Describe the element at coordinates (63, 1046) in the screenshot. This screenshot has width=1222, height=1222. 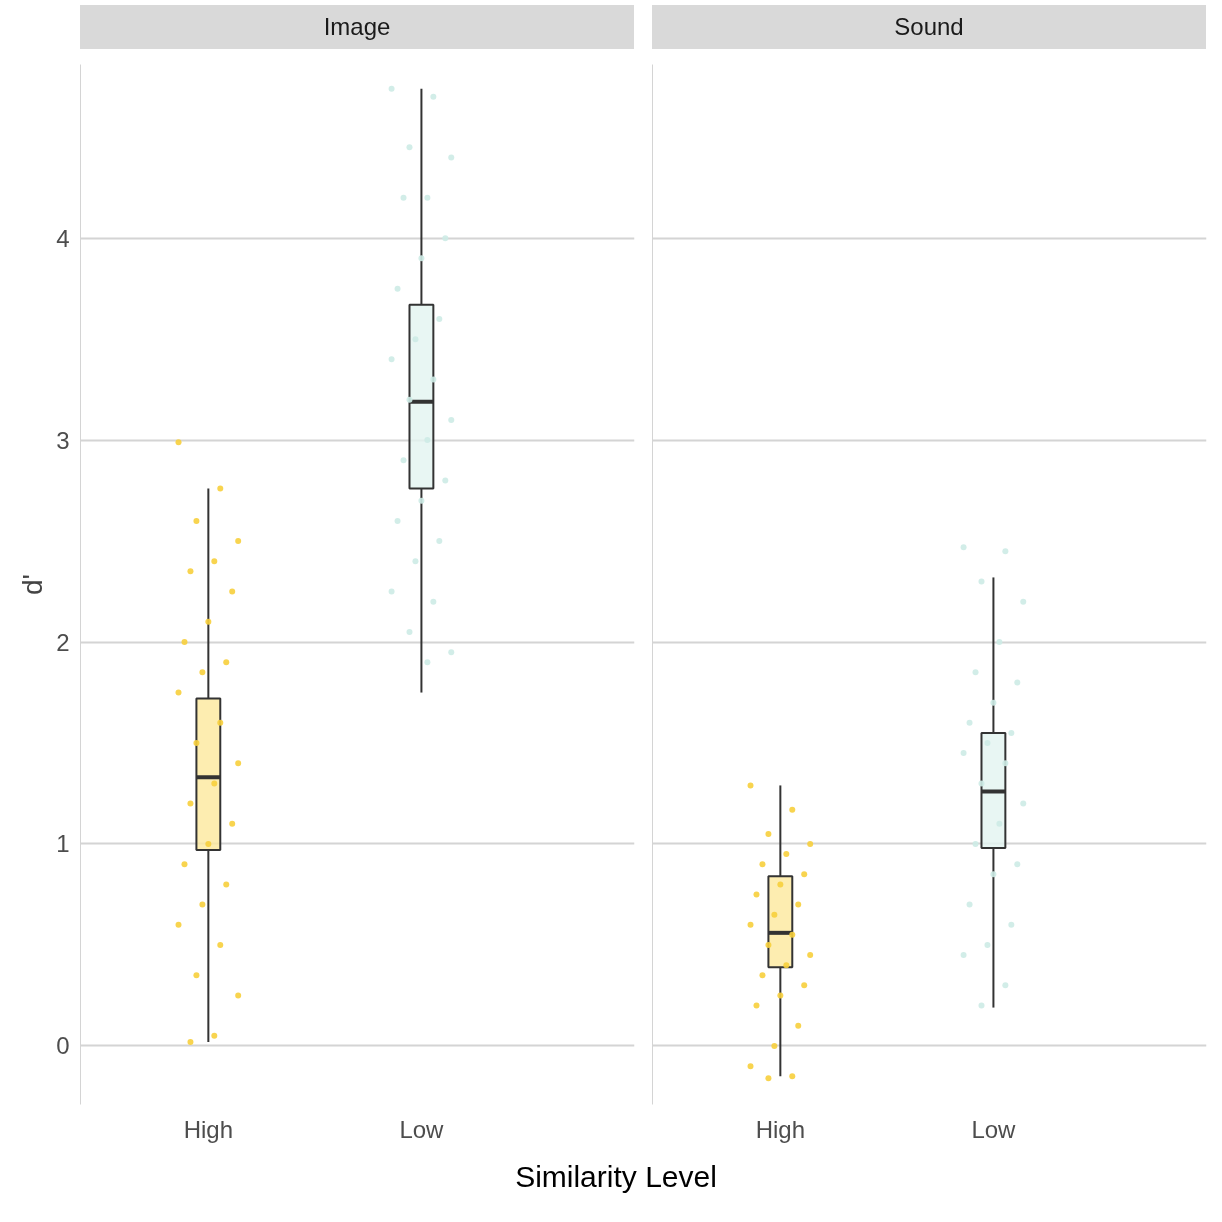
I see `y-tick-label: 0` at that location.